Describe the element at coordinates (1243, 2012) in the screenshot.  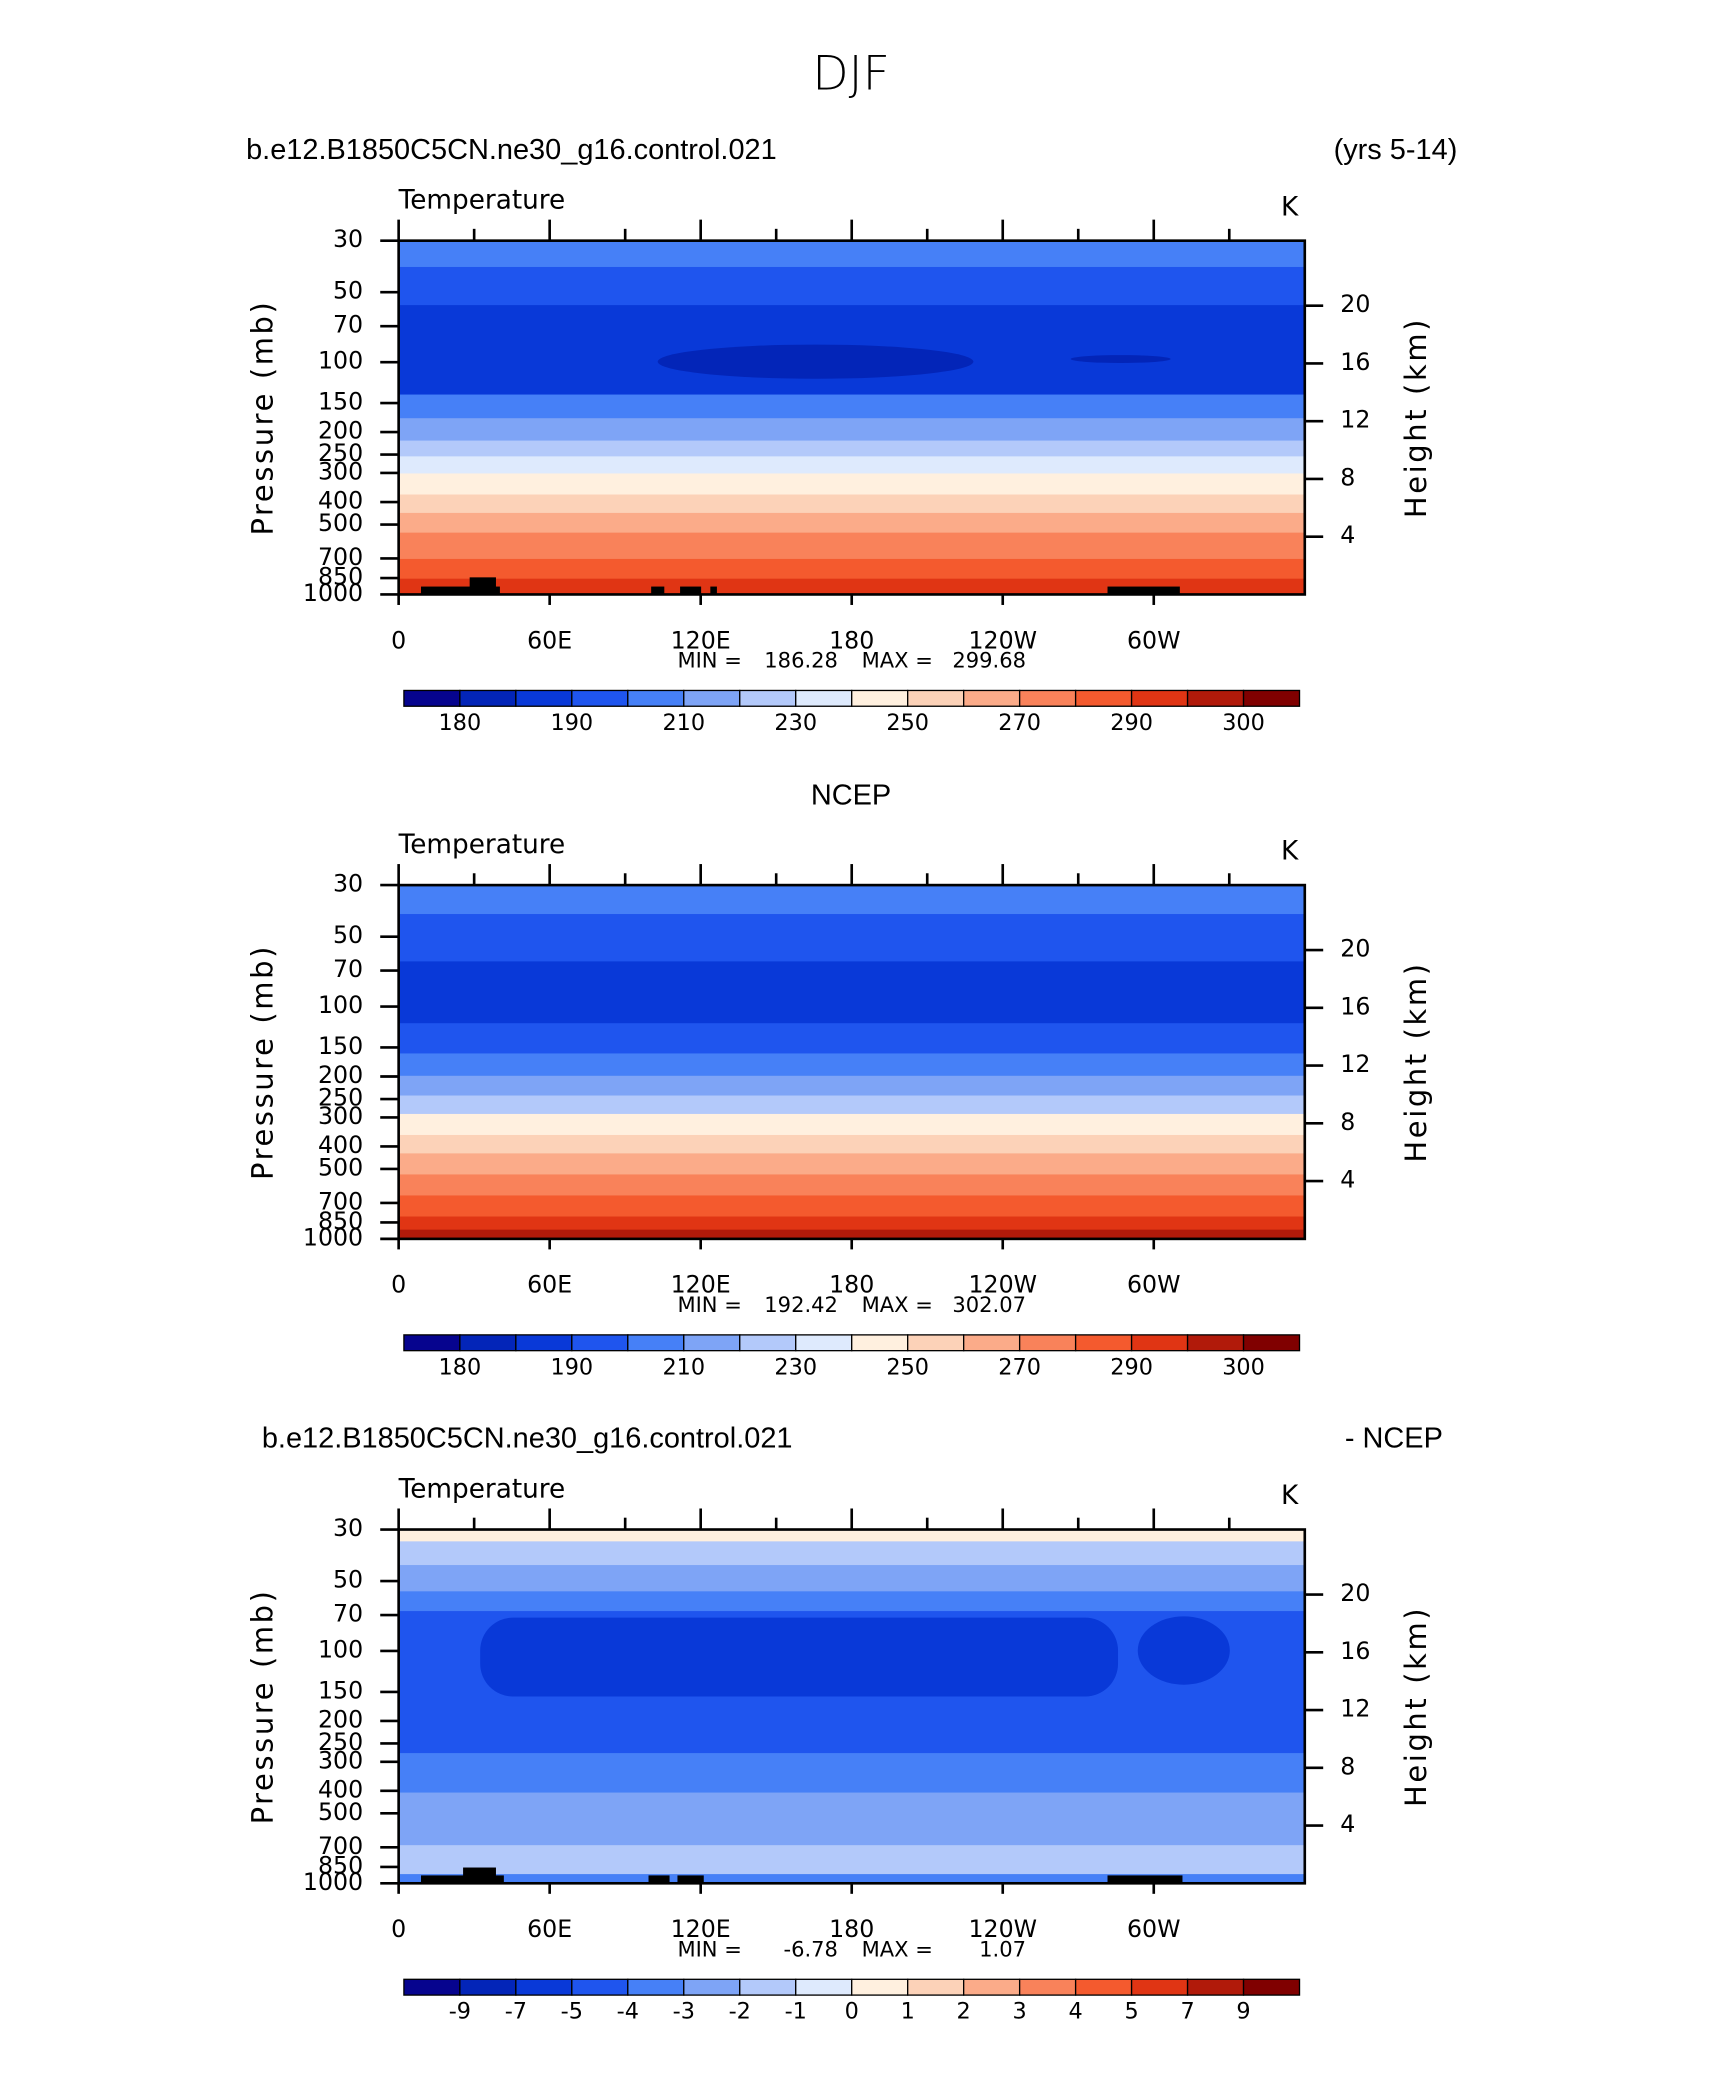
I see `colorbar-label: 9` at that location.